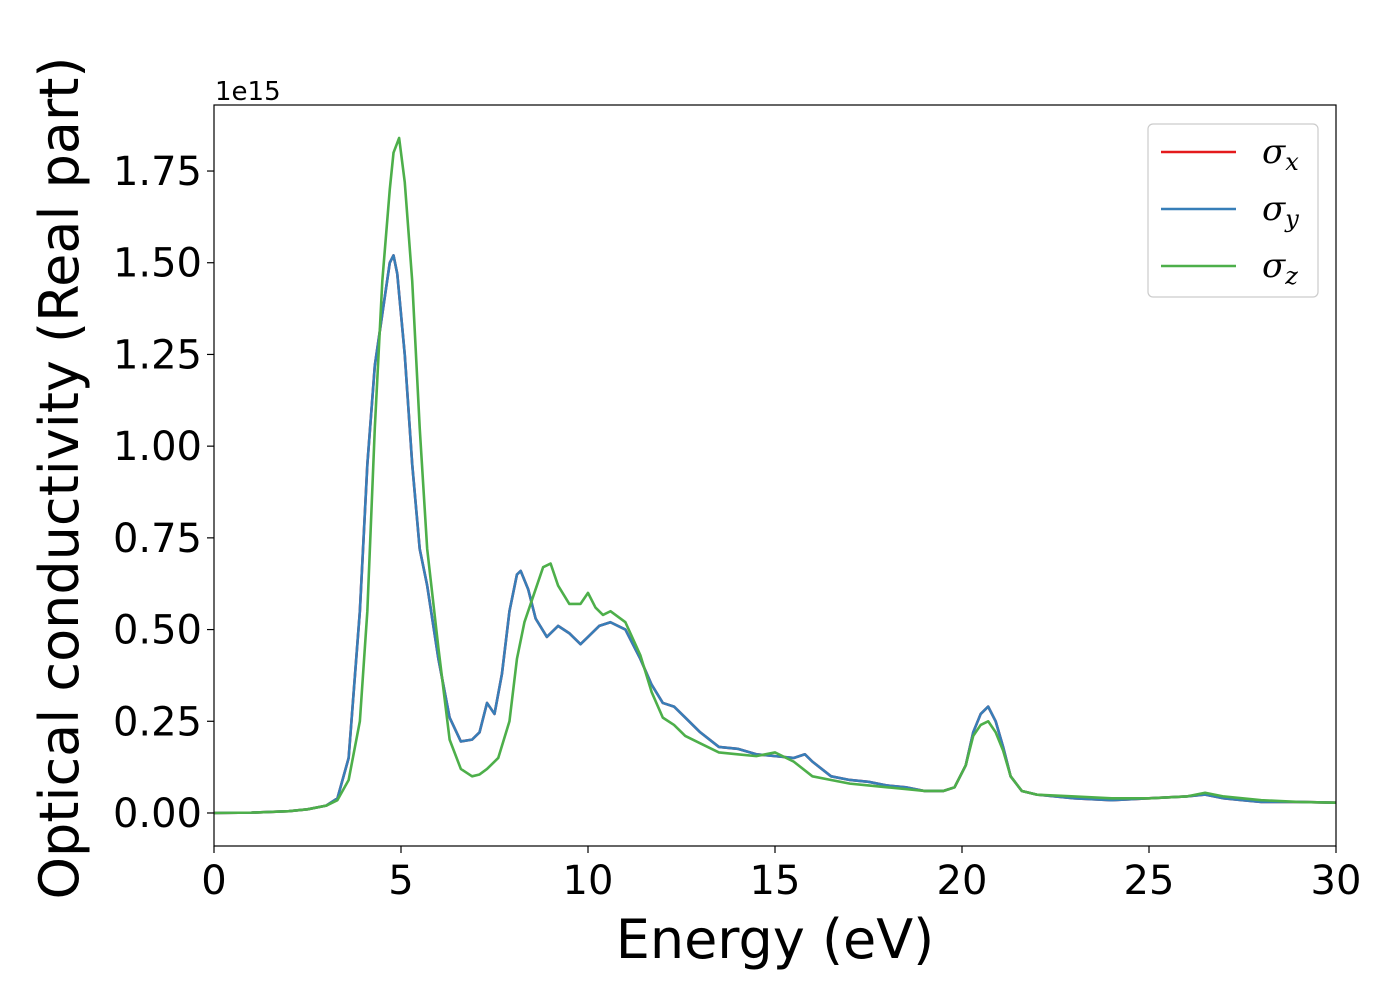  What do you see at coordinates (775, 939) in the screenshot?
I see `x-axis-title: Energy (eV)` at bounding box center [775, 939].